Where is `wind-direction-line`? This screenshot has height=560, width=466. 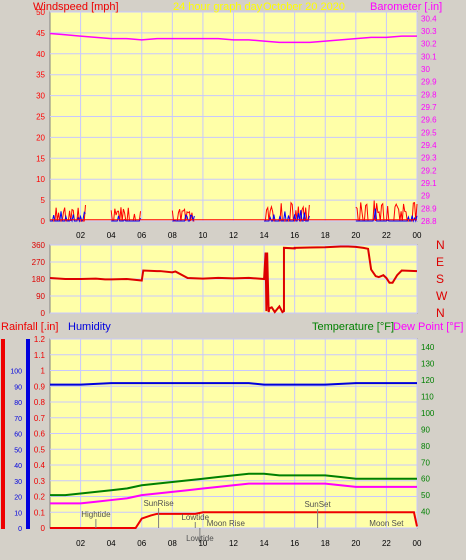
wind-direction-line is located at coordinates (233, 279).